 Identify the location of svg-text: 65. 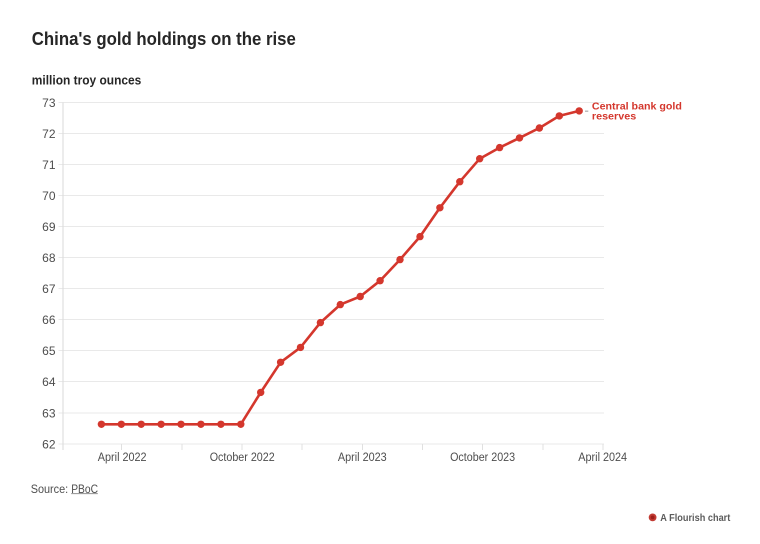
(49, 351).